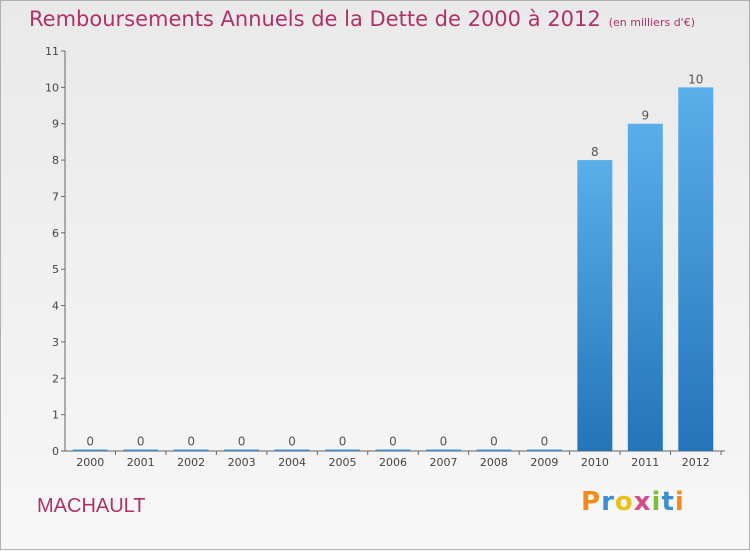  I want to click on x-tick-label-2008: 2008, so click(494, 462).